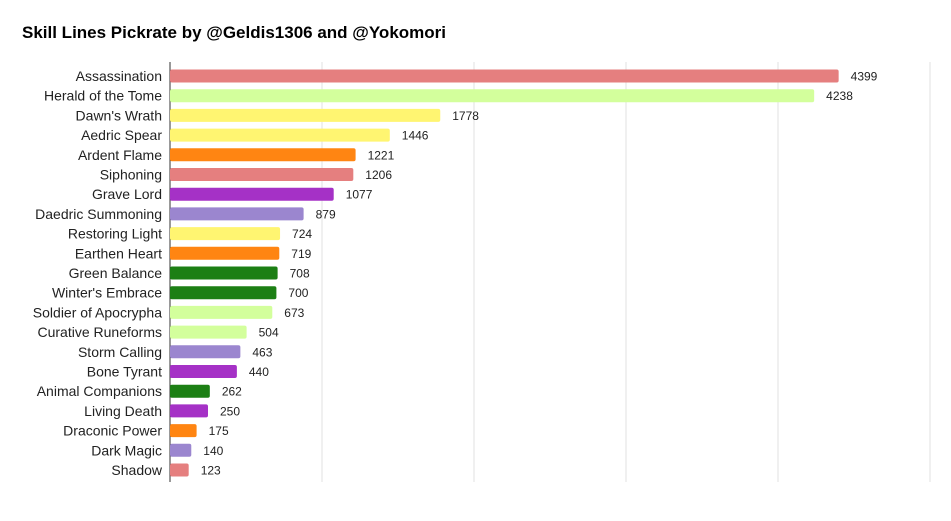  I want to click on category-label: Ardent Flame, so click(120, 155).